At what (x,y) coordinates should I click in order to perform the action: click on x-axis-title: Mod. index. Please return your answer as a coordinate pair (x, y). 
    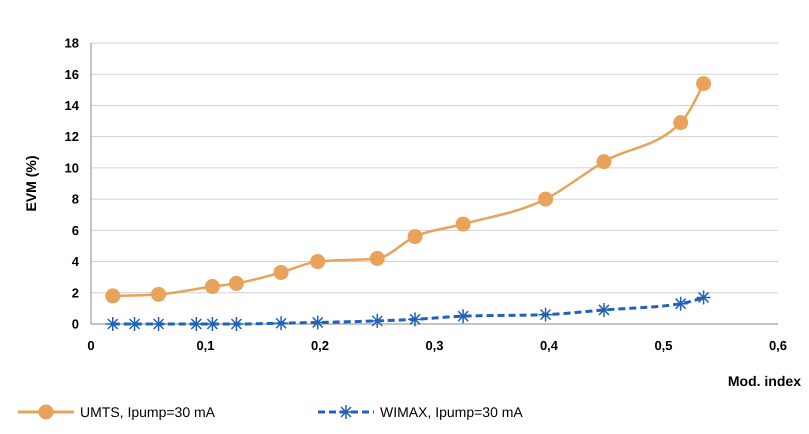
    Looking at the image, I should click on (765, 381).